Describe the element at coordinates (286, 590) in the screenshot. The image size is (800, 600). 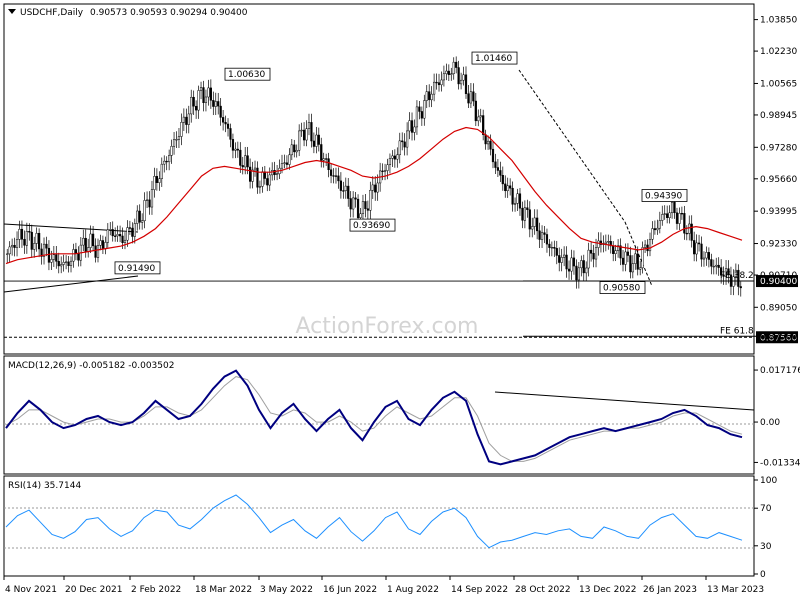
I see `time-tick-label: 3 May 2022` at that location.